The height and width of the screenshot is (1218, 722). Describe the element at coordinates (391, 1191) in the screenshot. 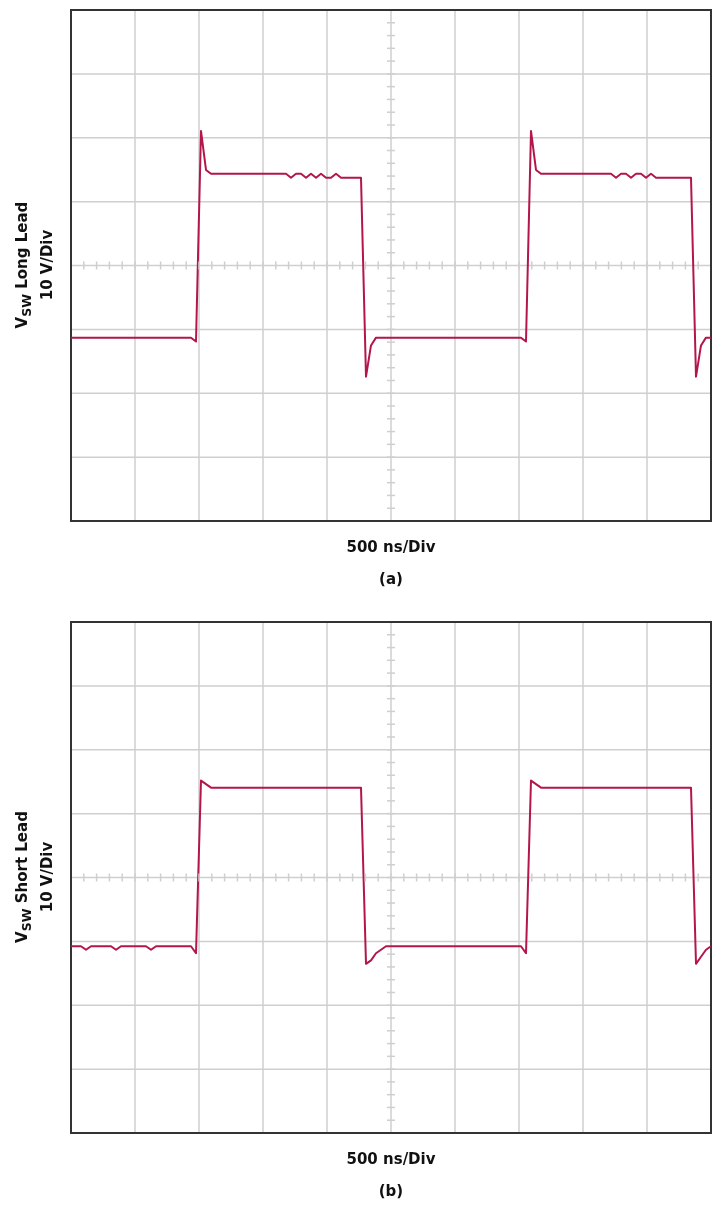

I see `text: (b)` at that location.